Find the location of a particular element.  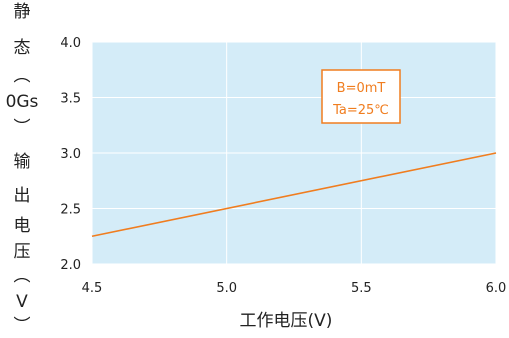

annotation-line-1: B=0mT is located at coordinates (361, 88).